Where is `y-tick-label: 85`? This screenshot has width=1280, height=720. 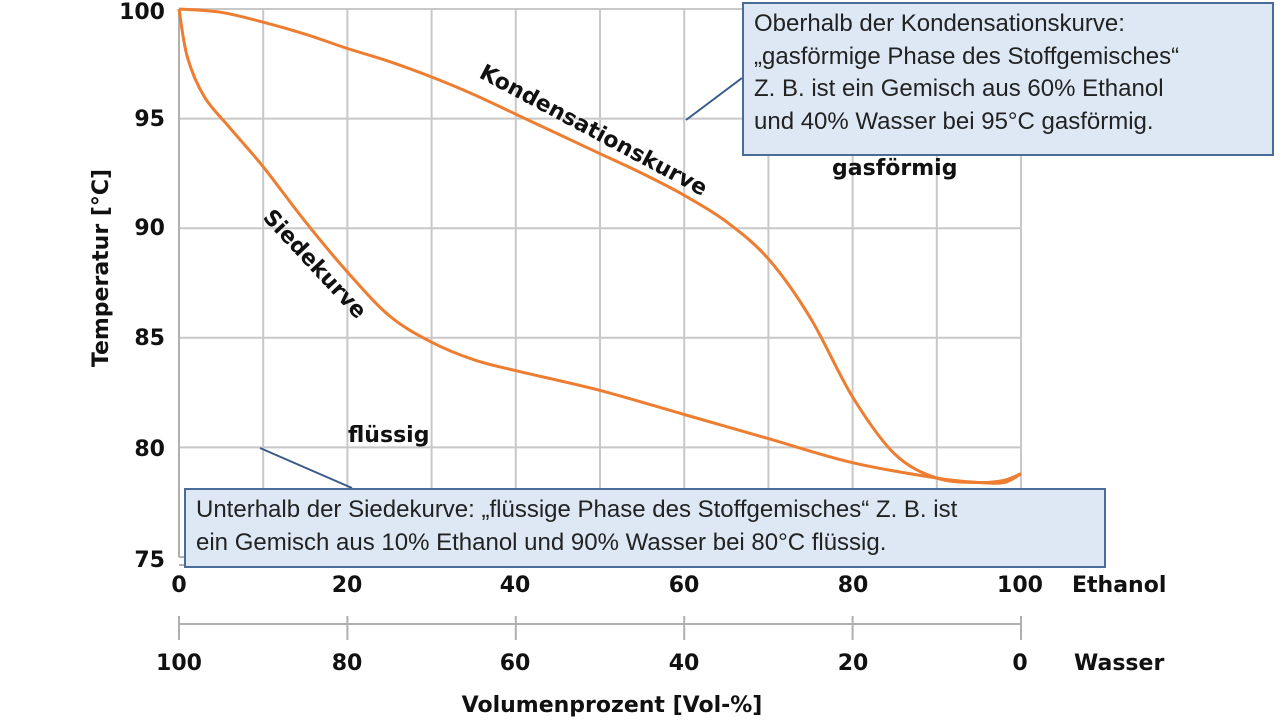
y-tick-label: 85 is located at coordinates (149, 338).